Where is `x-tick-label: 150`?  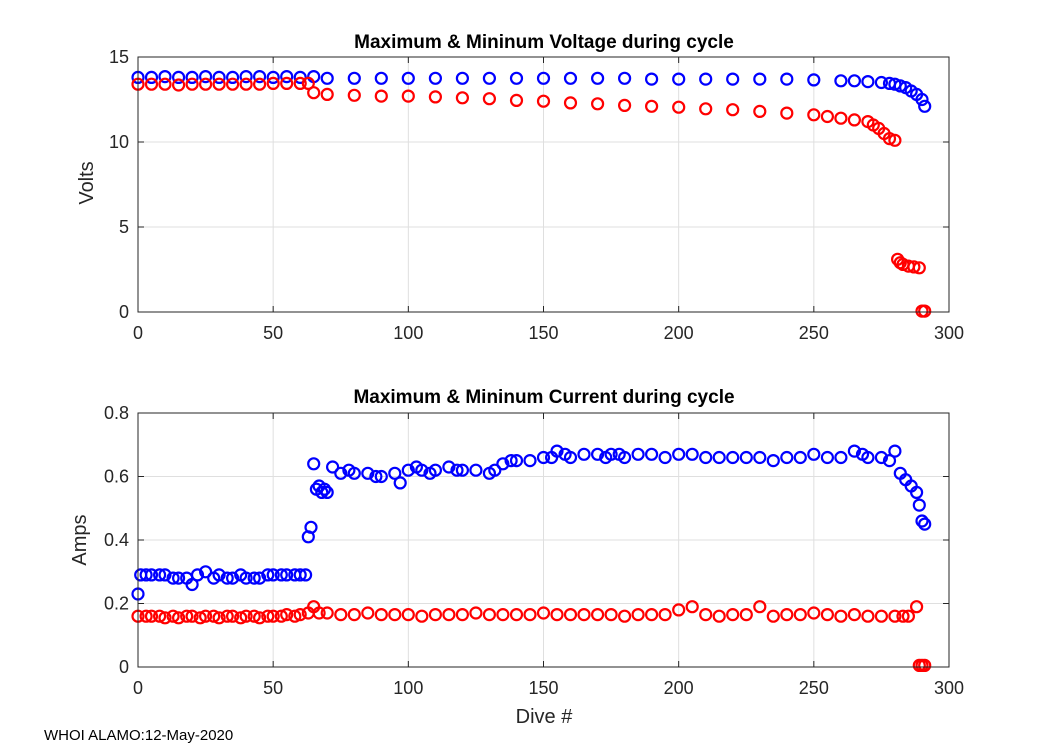 x-tick-label: 150 is located at coordinates (543, 333).